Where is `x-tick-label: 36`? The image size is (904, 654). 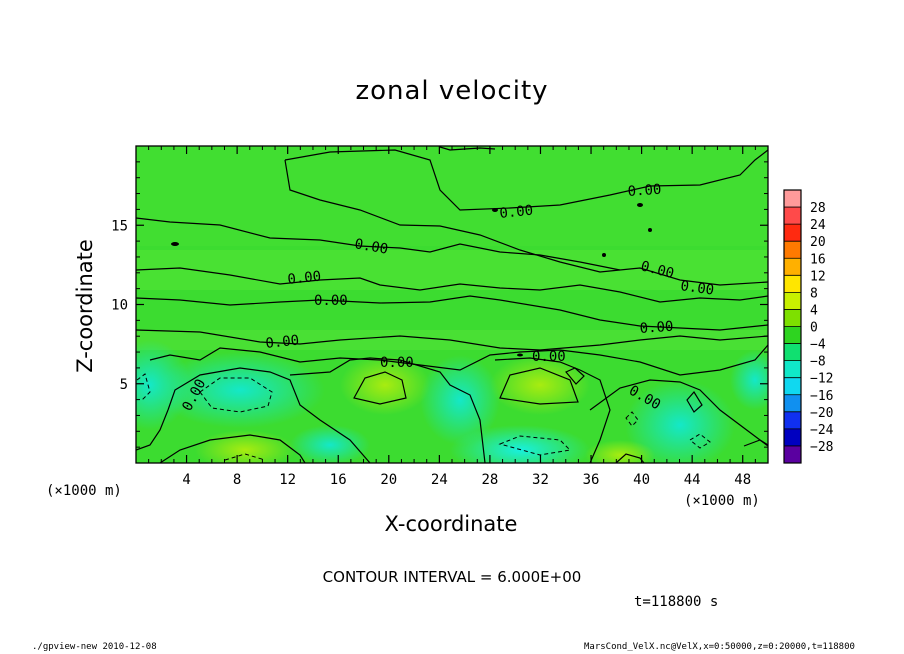
x-tick-label: 36 is located at coordinates (591, 480).